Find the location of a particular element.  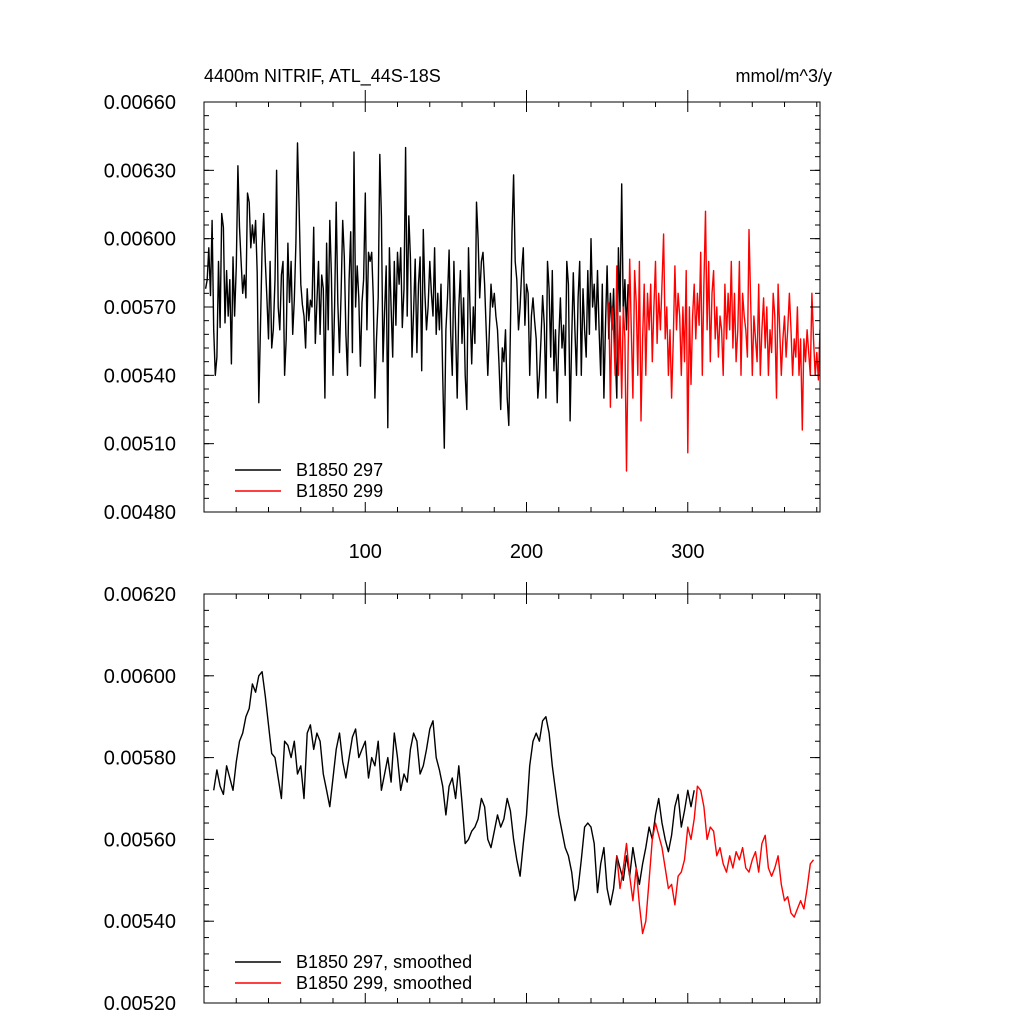

bottom-y-tick-label: 0.00580 is located at coordinates (140, 759).